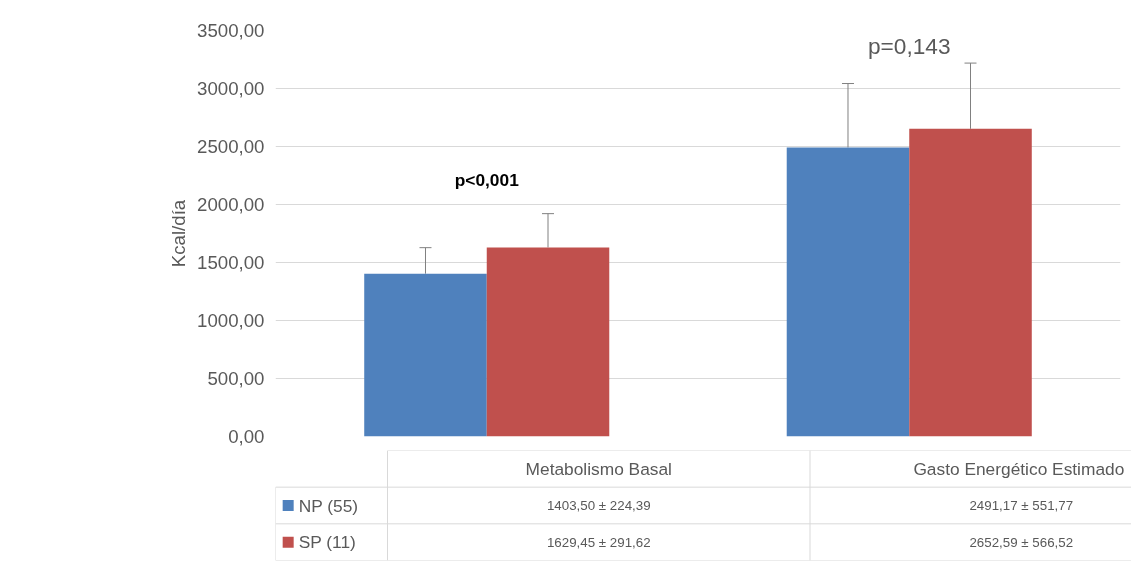 The height and width of the screenshot is (565, 1131). I want to click on data-label: 1629,45 ± 291,62, so click(598, 542).